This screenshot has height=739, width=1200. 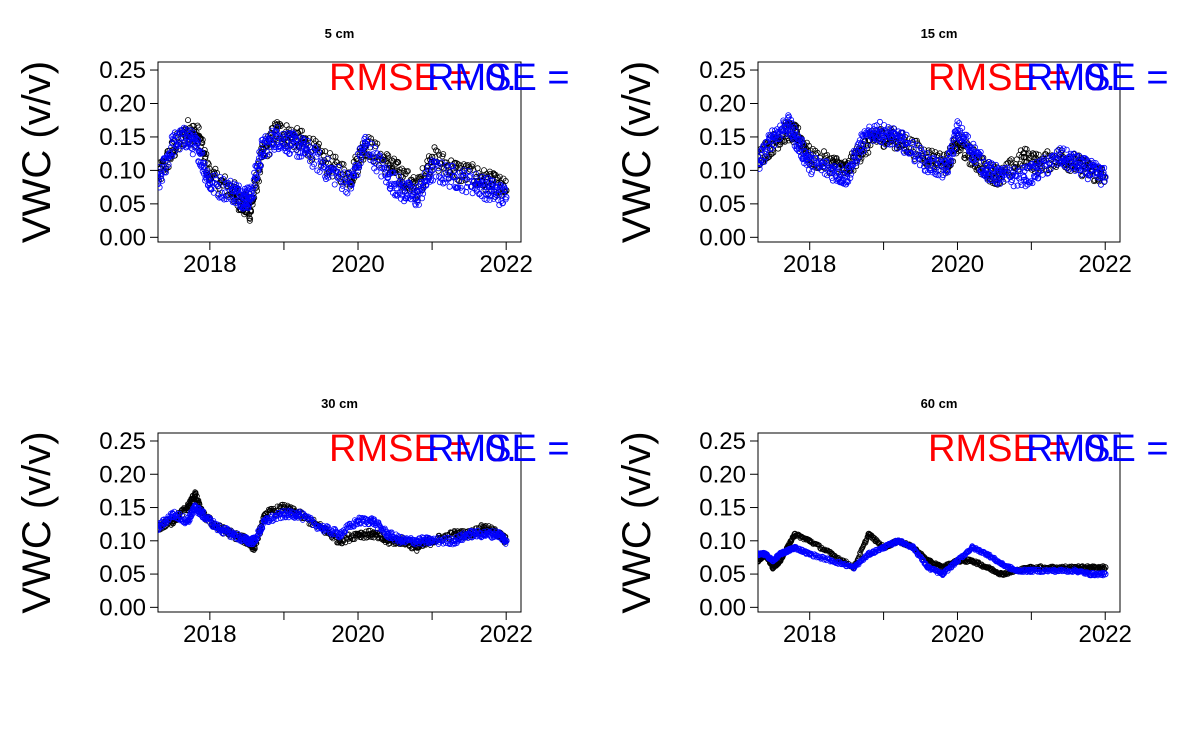 I want to click on x-tick-label: 2020, so click(x=957, y=264).